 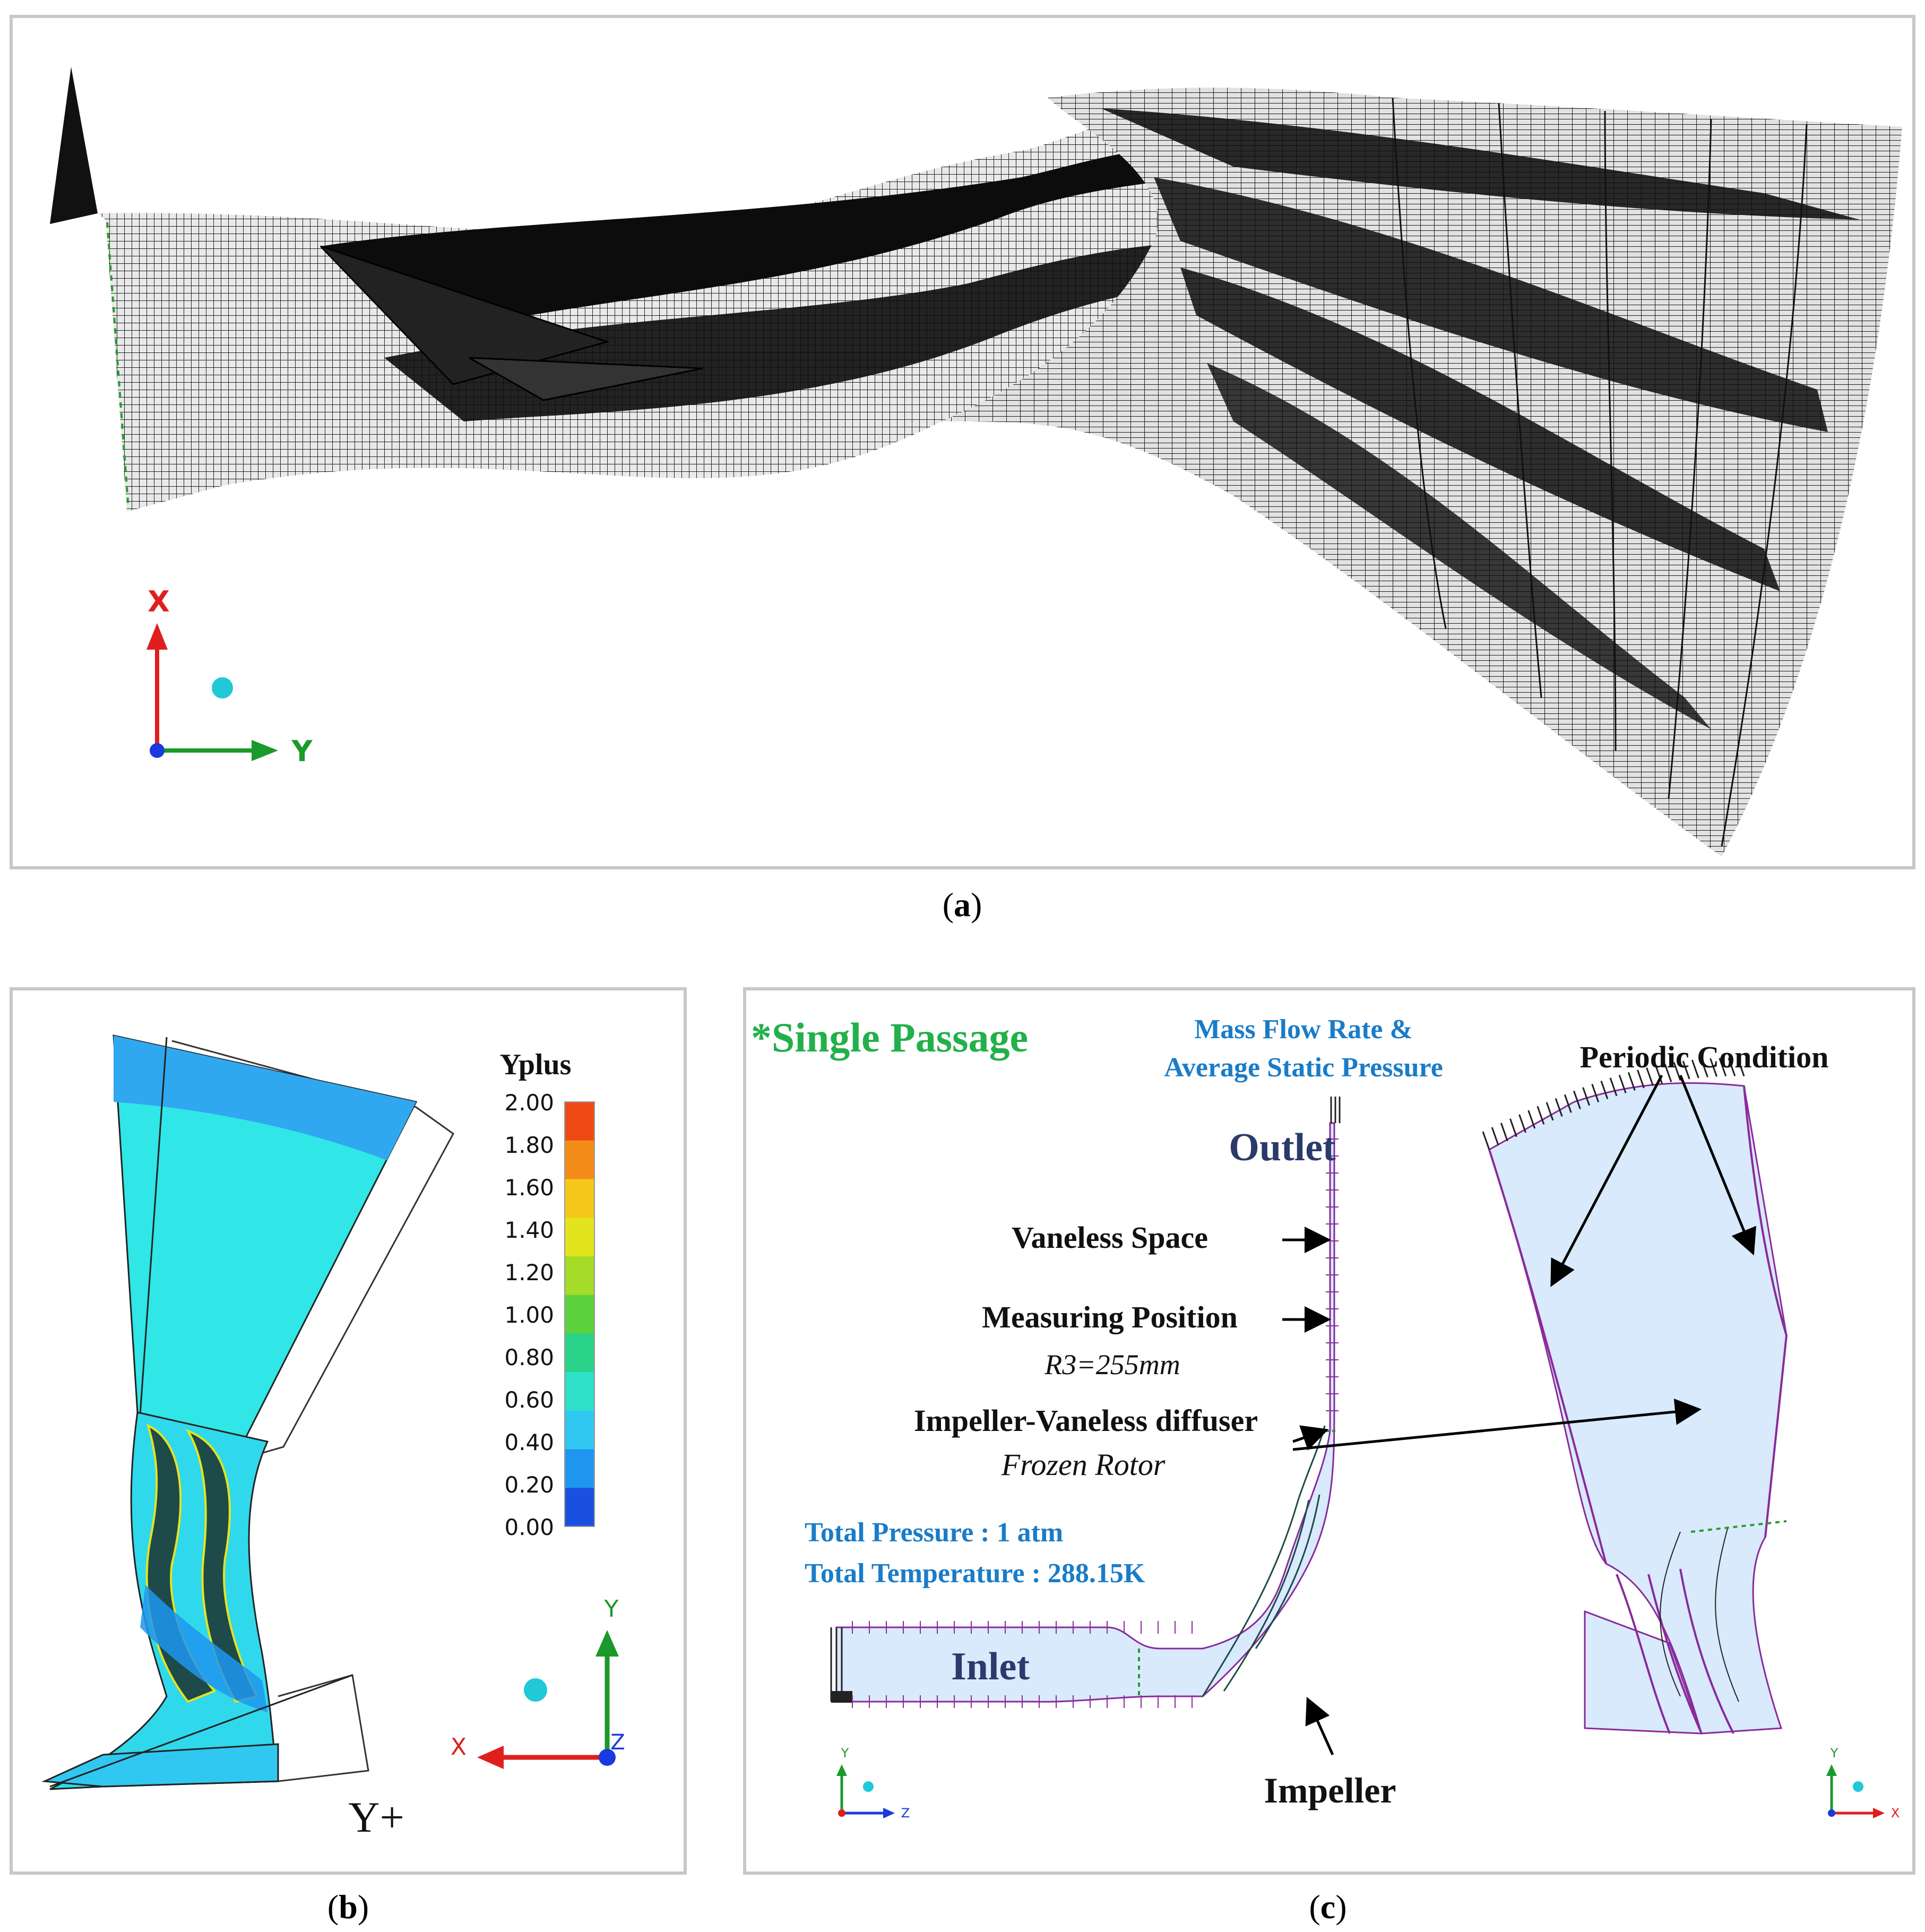 I want to click on legend-tick-label: 1.60, so click(x=529, y=1188).